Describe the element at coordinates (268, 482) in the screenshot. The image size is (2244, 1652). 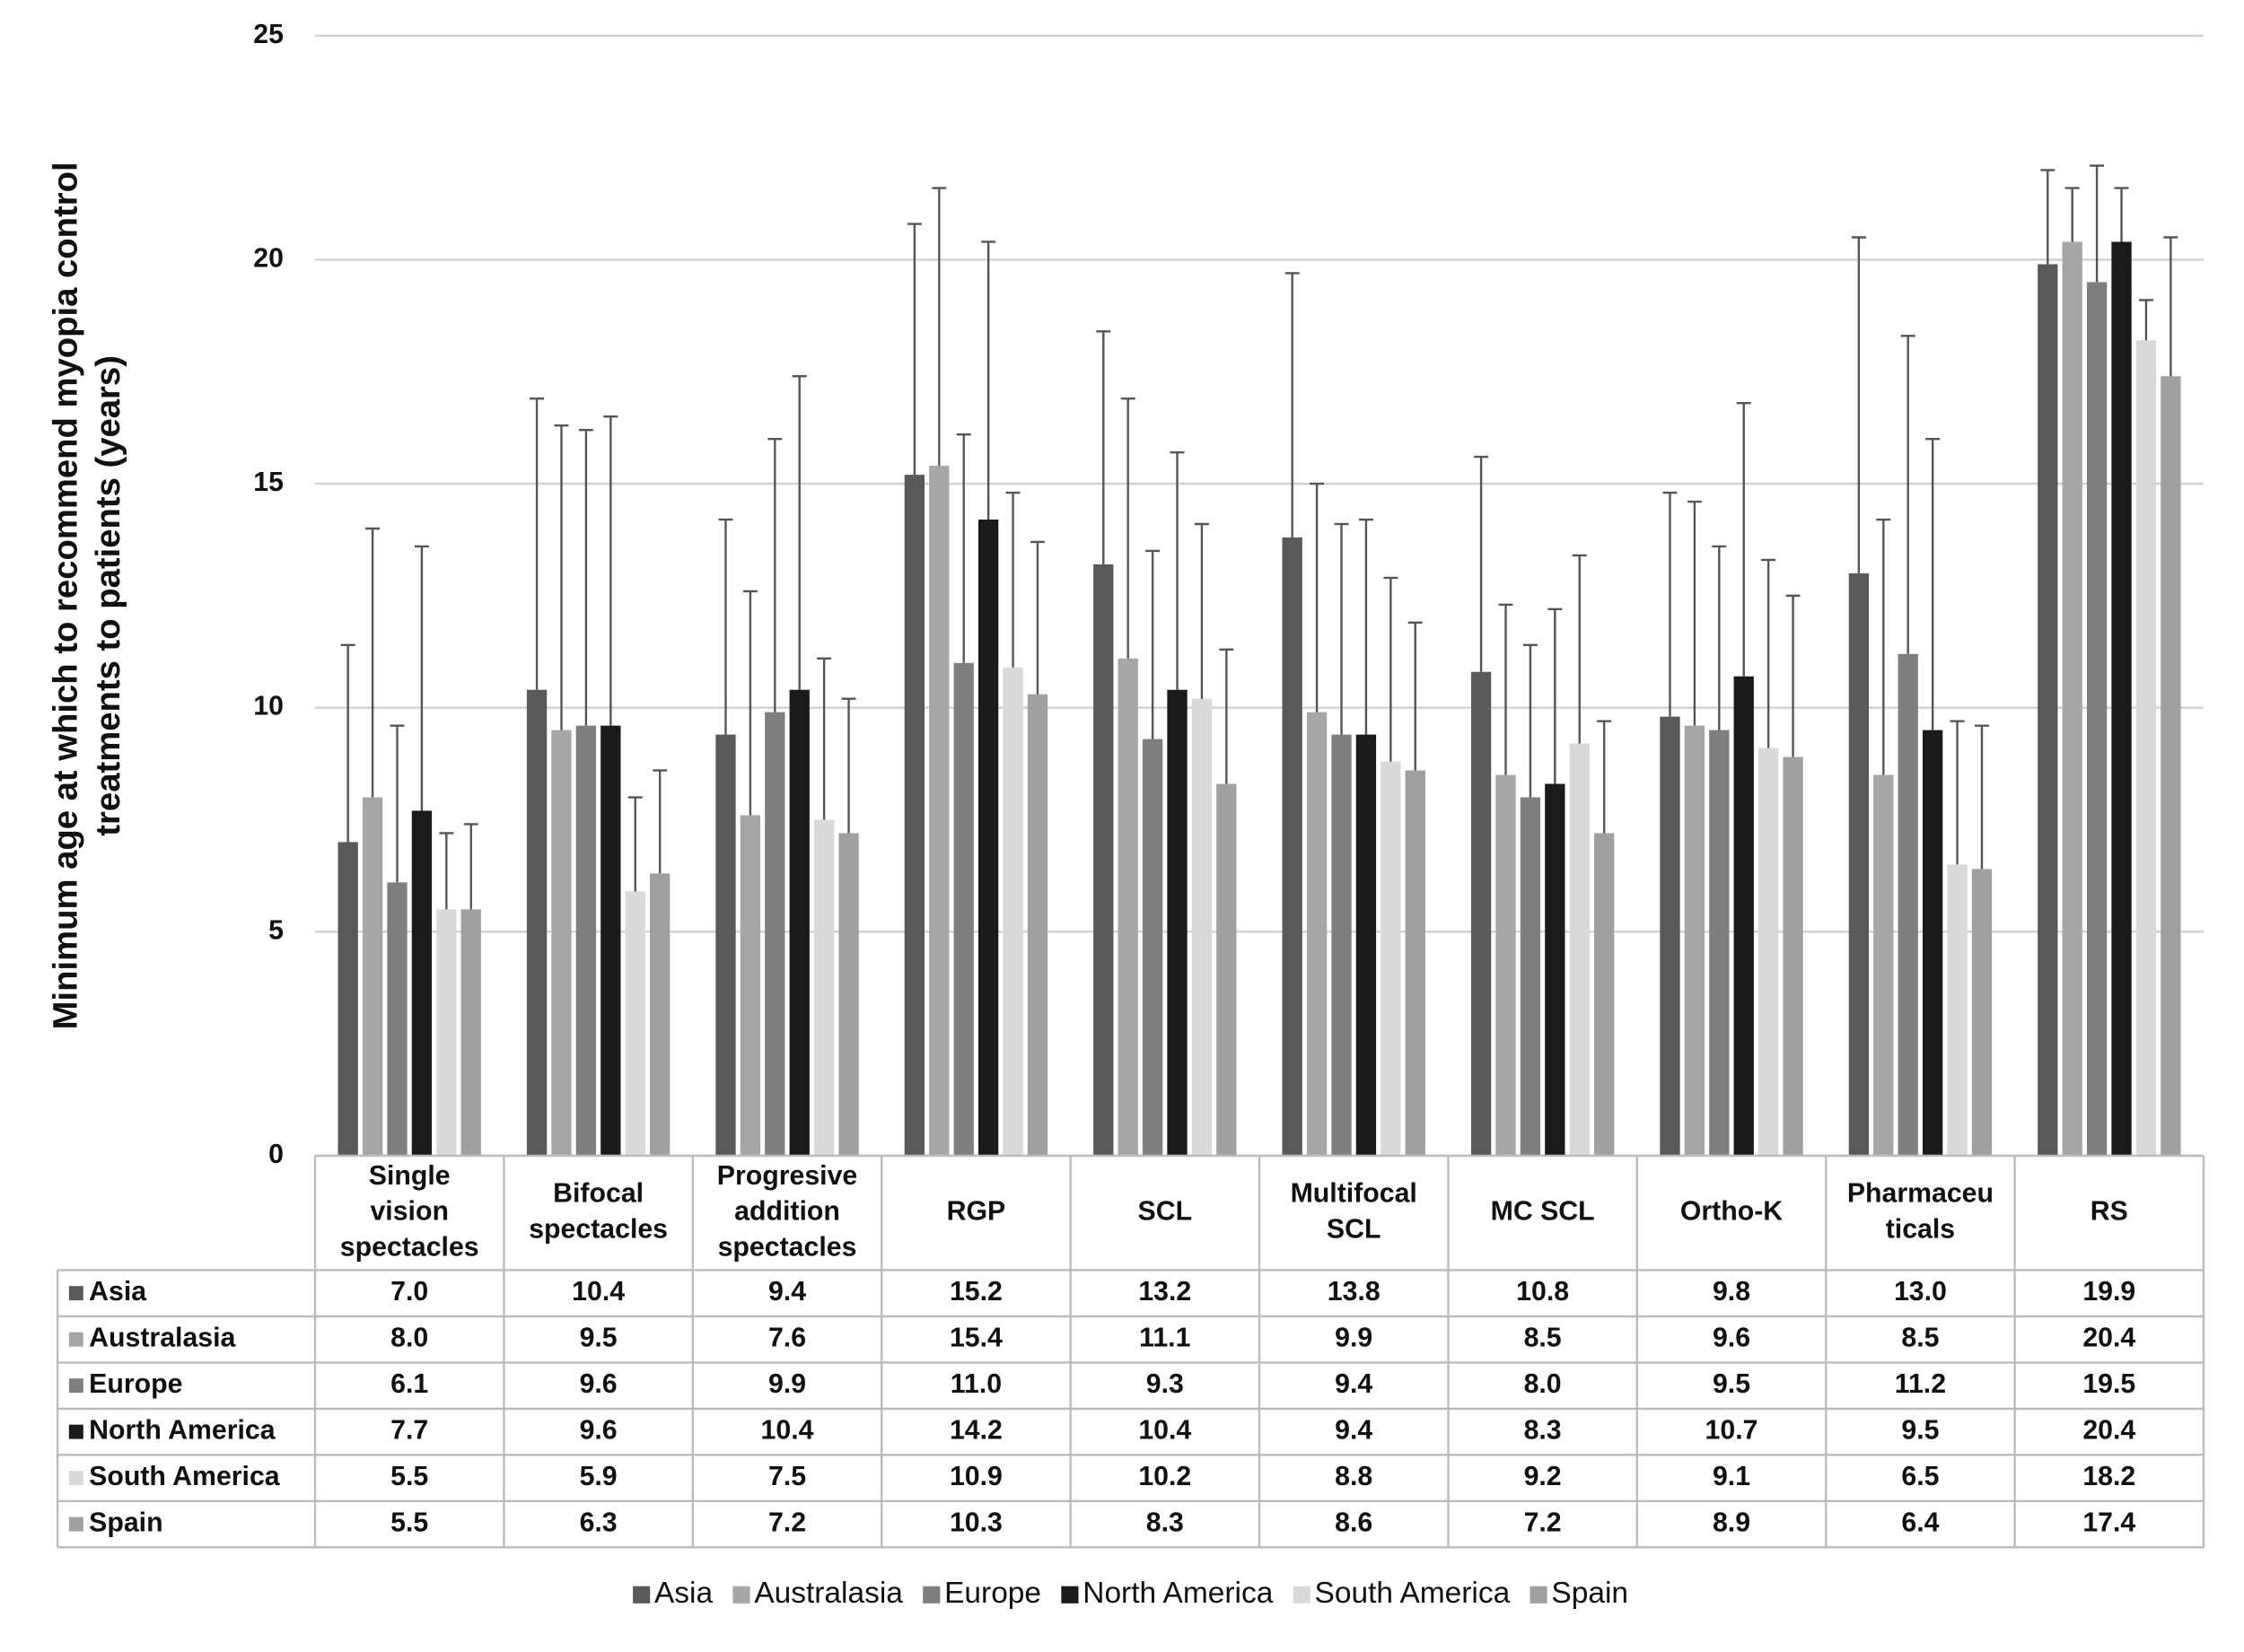
I see `y-tick-label: 15` at that location.